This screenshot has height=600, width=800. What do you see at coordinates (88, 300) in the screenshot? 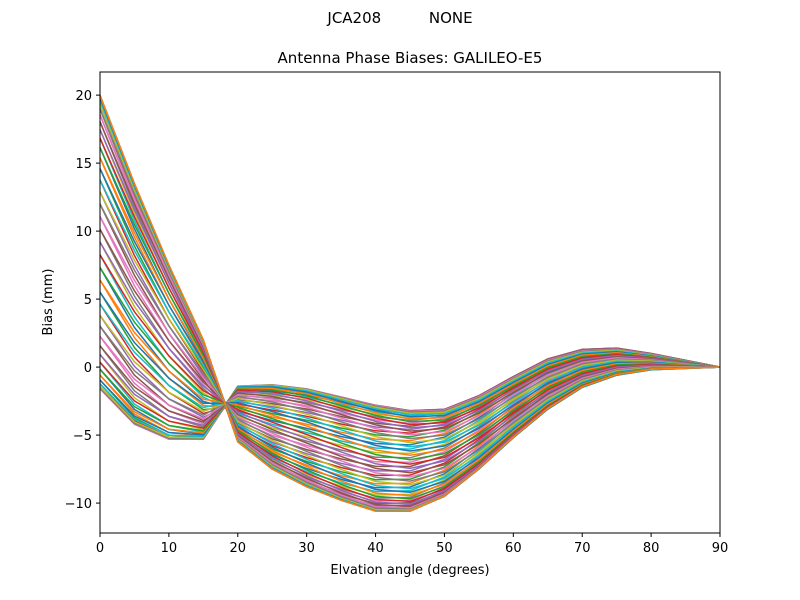
I see `y-tick-label: 5` at bounding box center [88, 300].